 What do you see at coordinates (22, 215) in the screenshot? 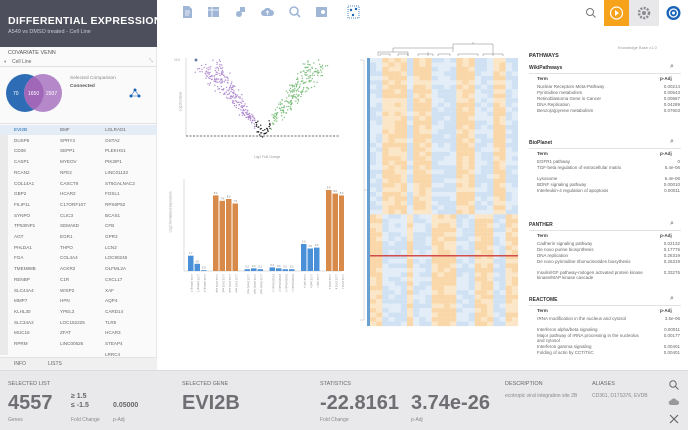
I see `gene-list-item: SYNPO` at bounding box center [22, 215].